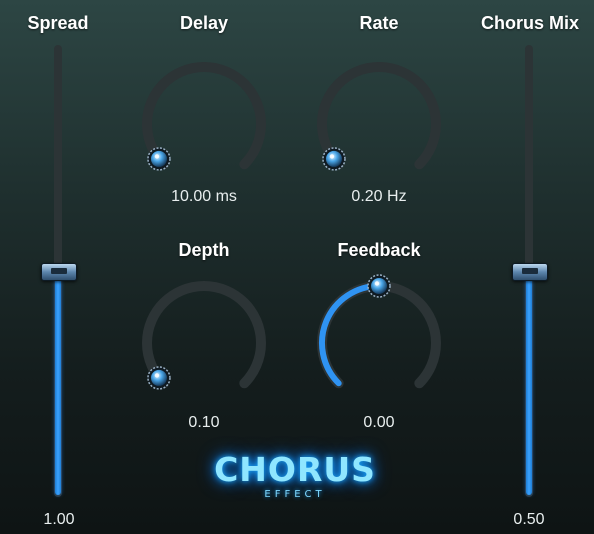  What do you see at coordinates (334, 159) in the screenshot?
I see `rate-knob-thumb` at bounding box center [334, 159].